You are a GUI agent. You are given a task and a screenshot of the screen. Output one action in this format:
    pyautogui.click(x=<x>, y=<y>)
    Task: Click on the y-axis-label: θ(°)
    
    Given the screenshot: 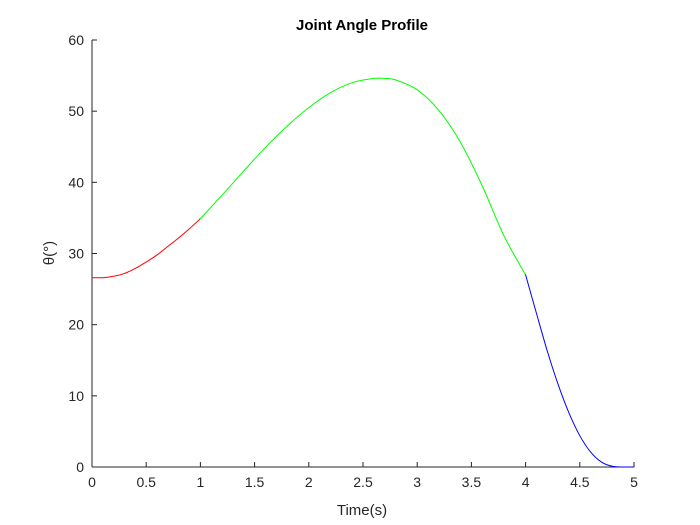 What is the action you would take?
    pyautogui.click(x=49, y=253)
    